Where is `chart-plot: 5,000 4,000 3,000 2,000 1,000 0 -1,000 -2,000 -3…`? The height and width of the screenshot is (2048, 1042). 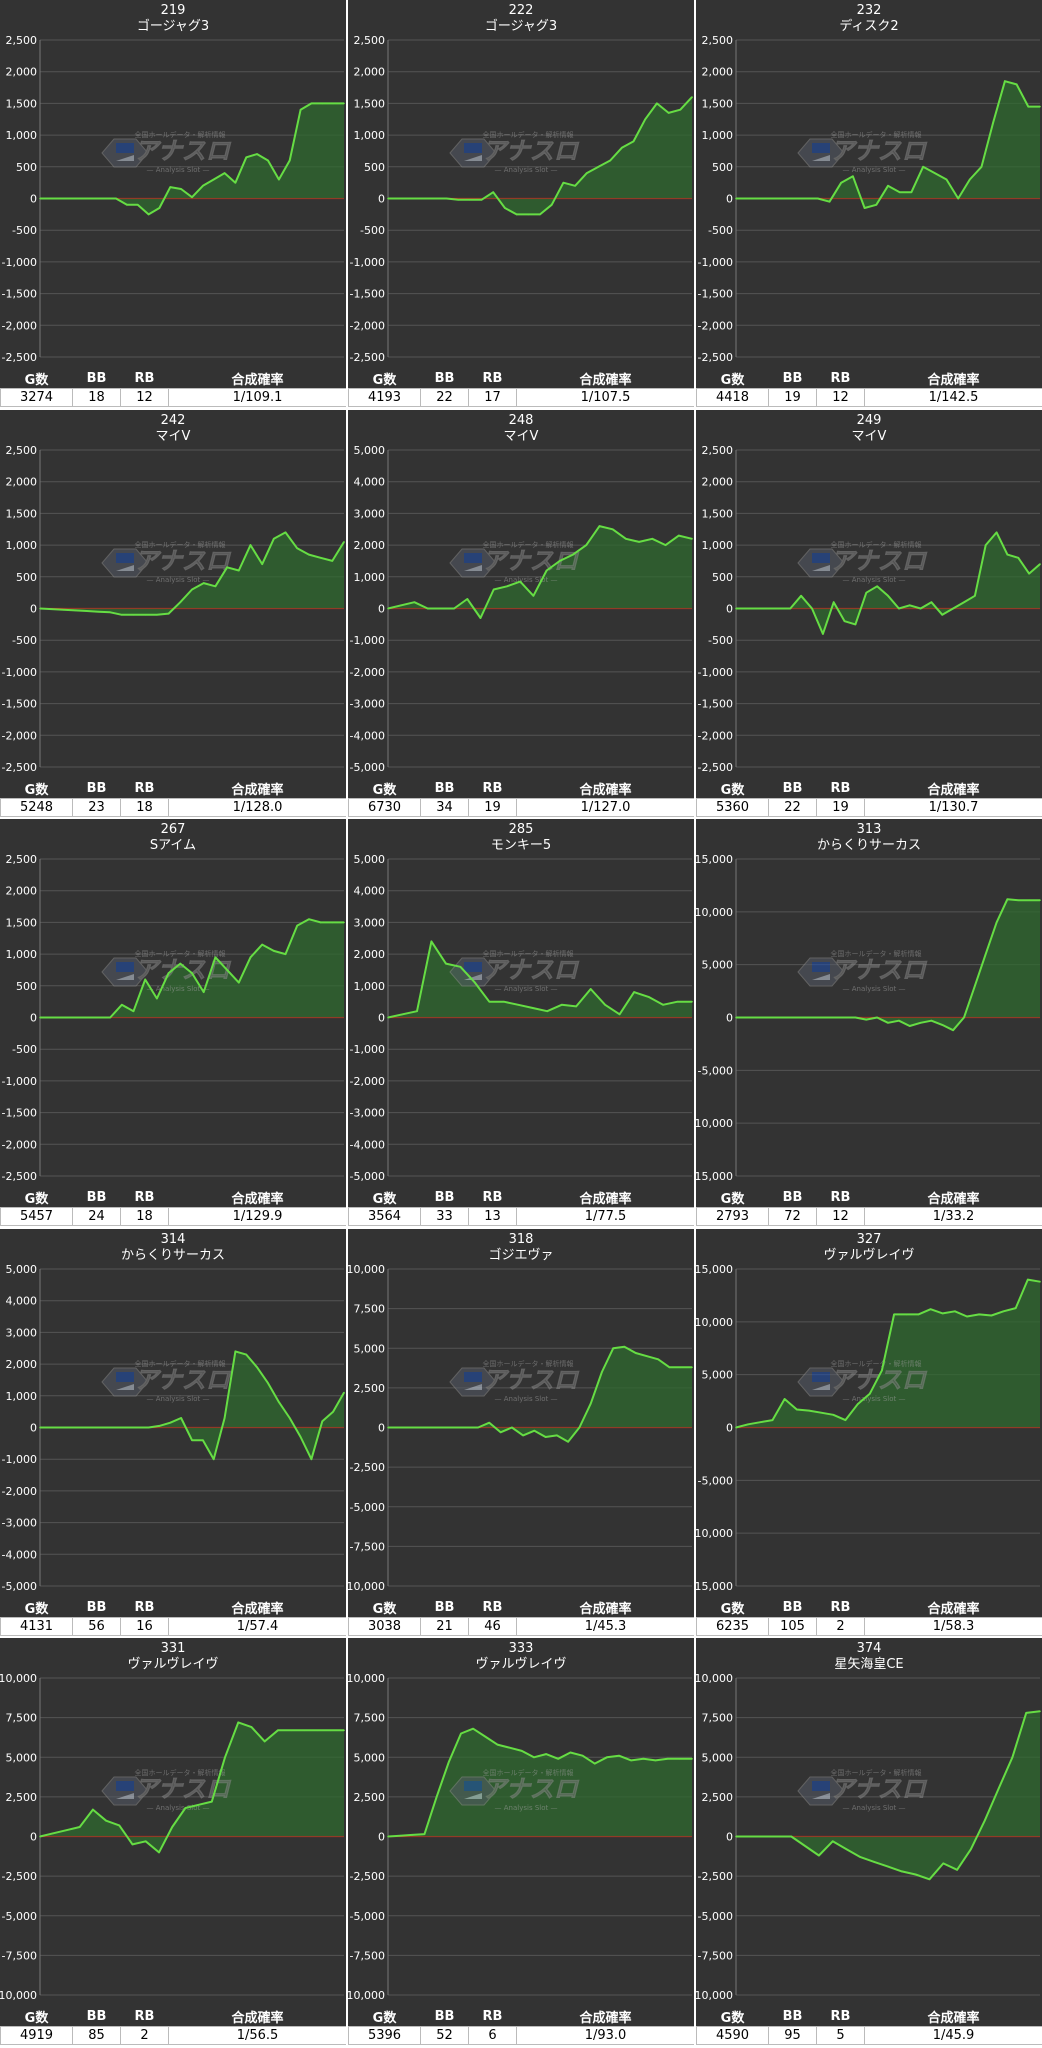 chart-plot: 5,000 4,000 3,000 2,000 1,000 0 -1,000 -2,000 -3… is located at coordinates (173, 1428).